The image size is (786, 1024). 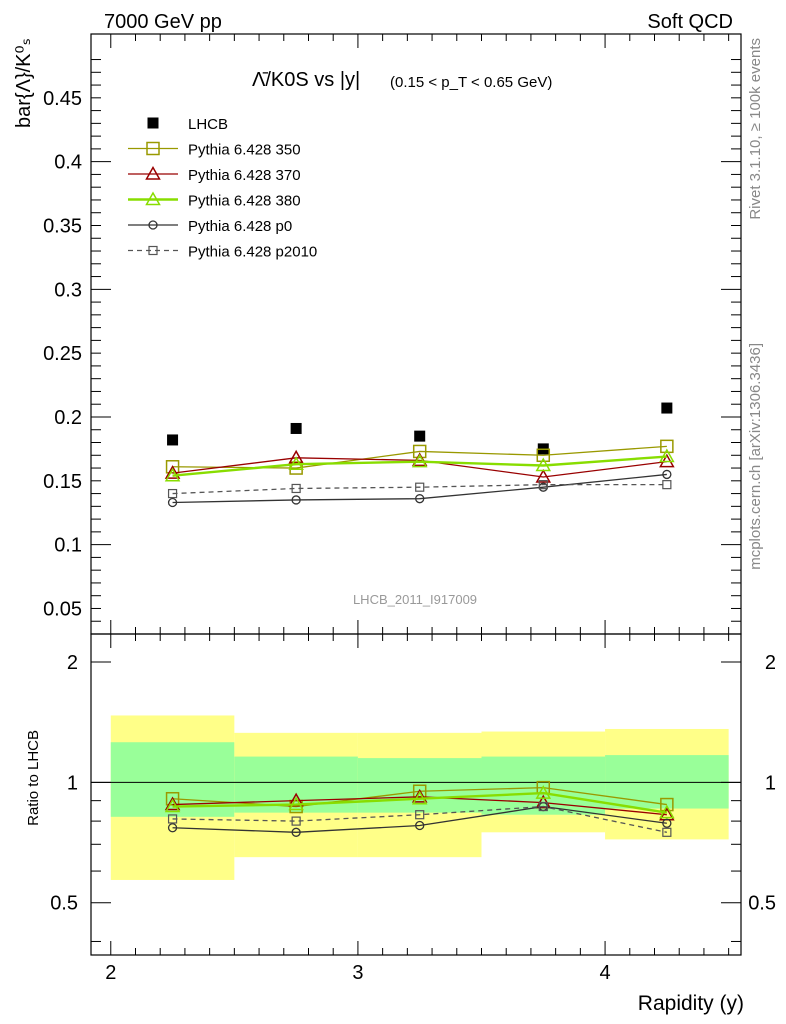 I want to click on ratio-y-tick-label: 0.5, so click(x=64, y=904).